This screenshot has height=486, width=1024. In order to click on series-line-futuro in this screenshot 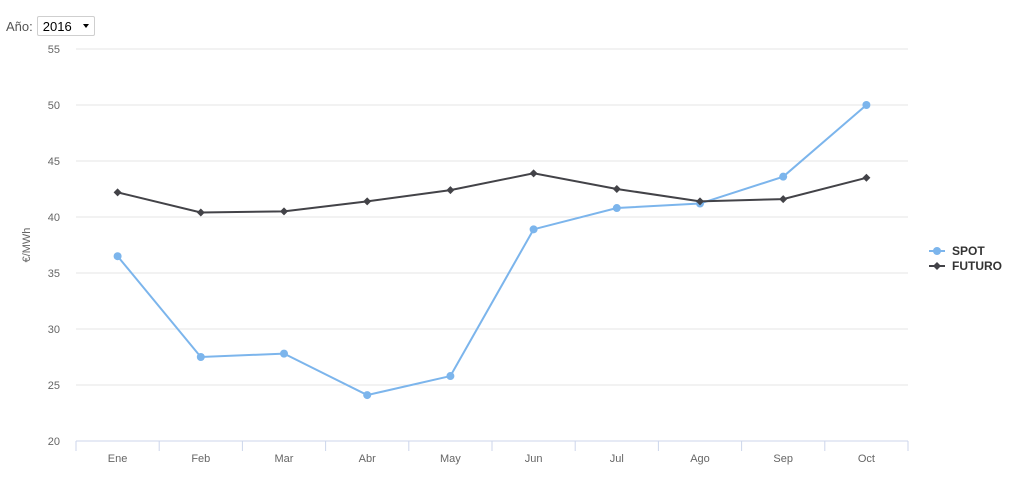, I will do `click(492, 193)`.